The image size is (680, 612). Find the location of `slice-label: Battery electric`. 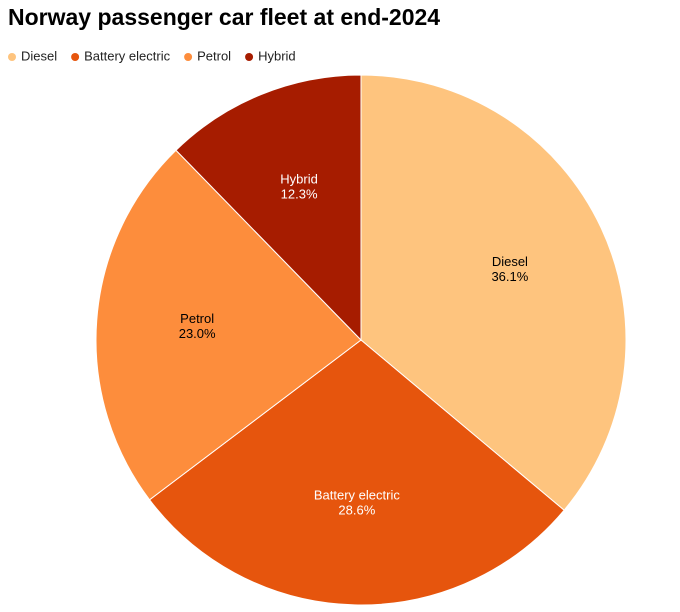

slice-label: Battery electric is located at coordinates (357, 495).